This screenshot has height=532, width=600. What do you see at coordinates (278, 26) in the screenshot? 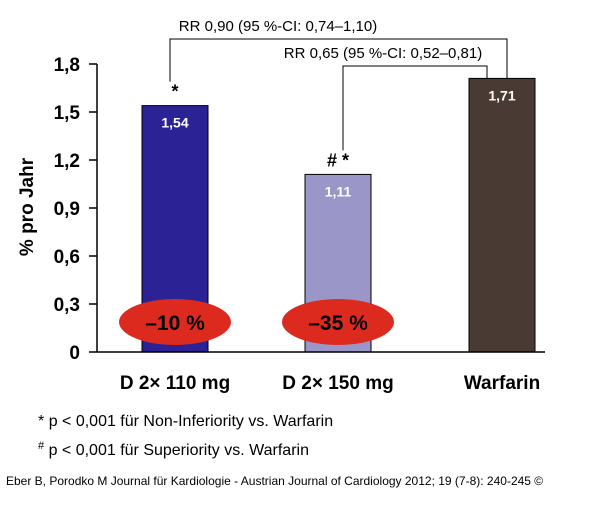
I see `comparison-label: RR 0,90 (95 %-CI: 0,74–1,10)` at bounding box center [278, 26].